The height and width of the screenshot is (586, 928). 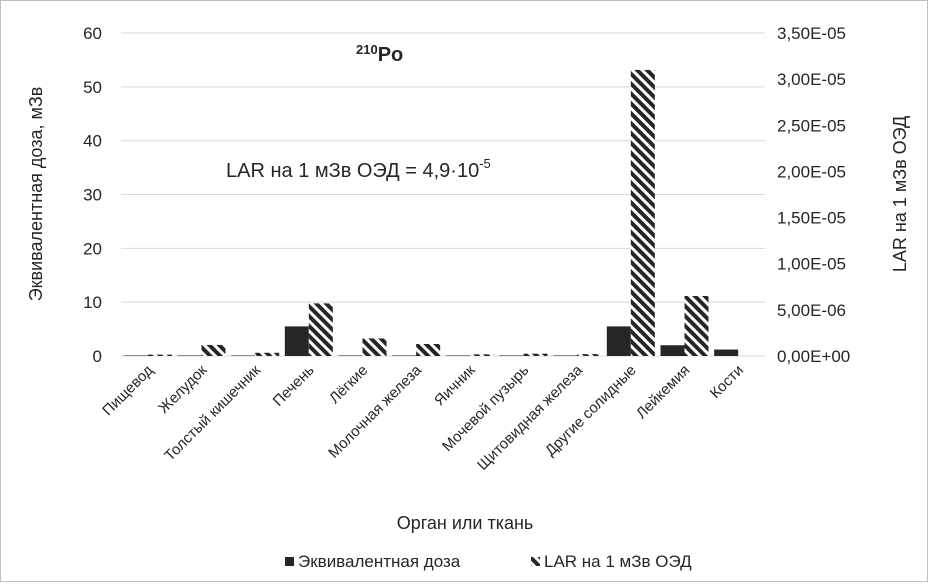 I want to click on category-label: Молочная железа, so click(x=375, y=411).